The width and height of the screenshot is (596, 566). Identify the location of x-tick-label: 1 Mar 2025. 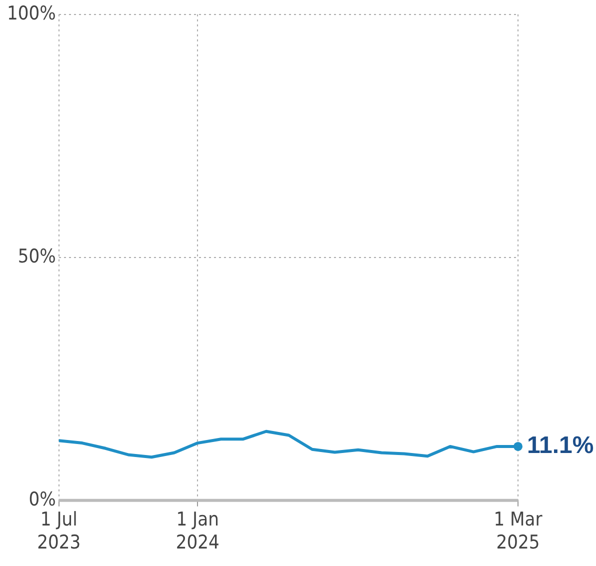
(519, 531).